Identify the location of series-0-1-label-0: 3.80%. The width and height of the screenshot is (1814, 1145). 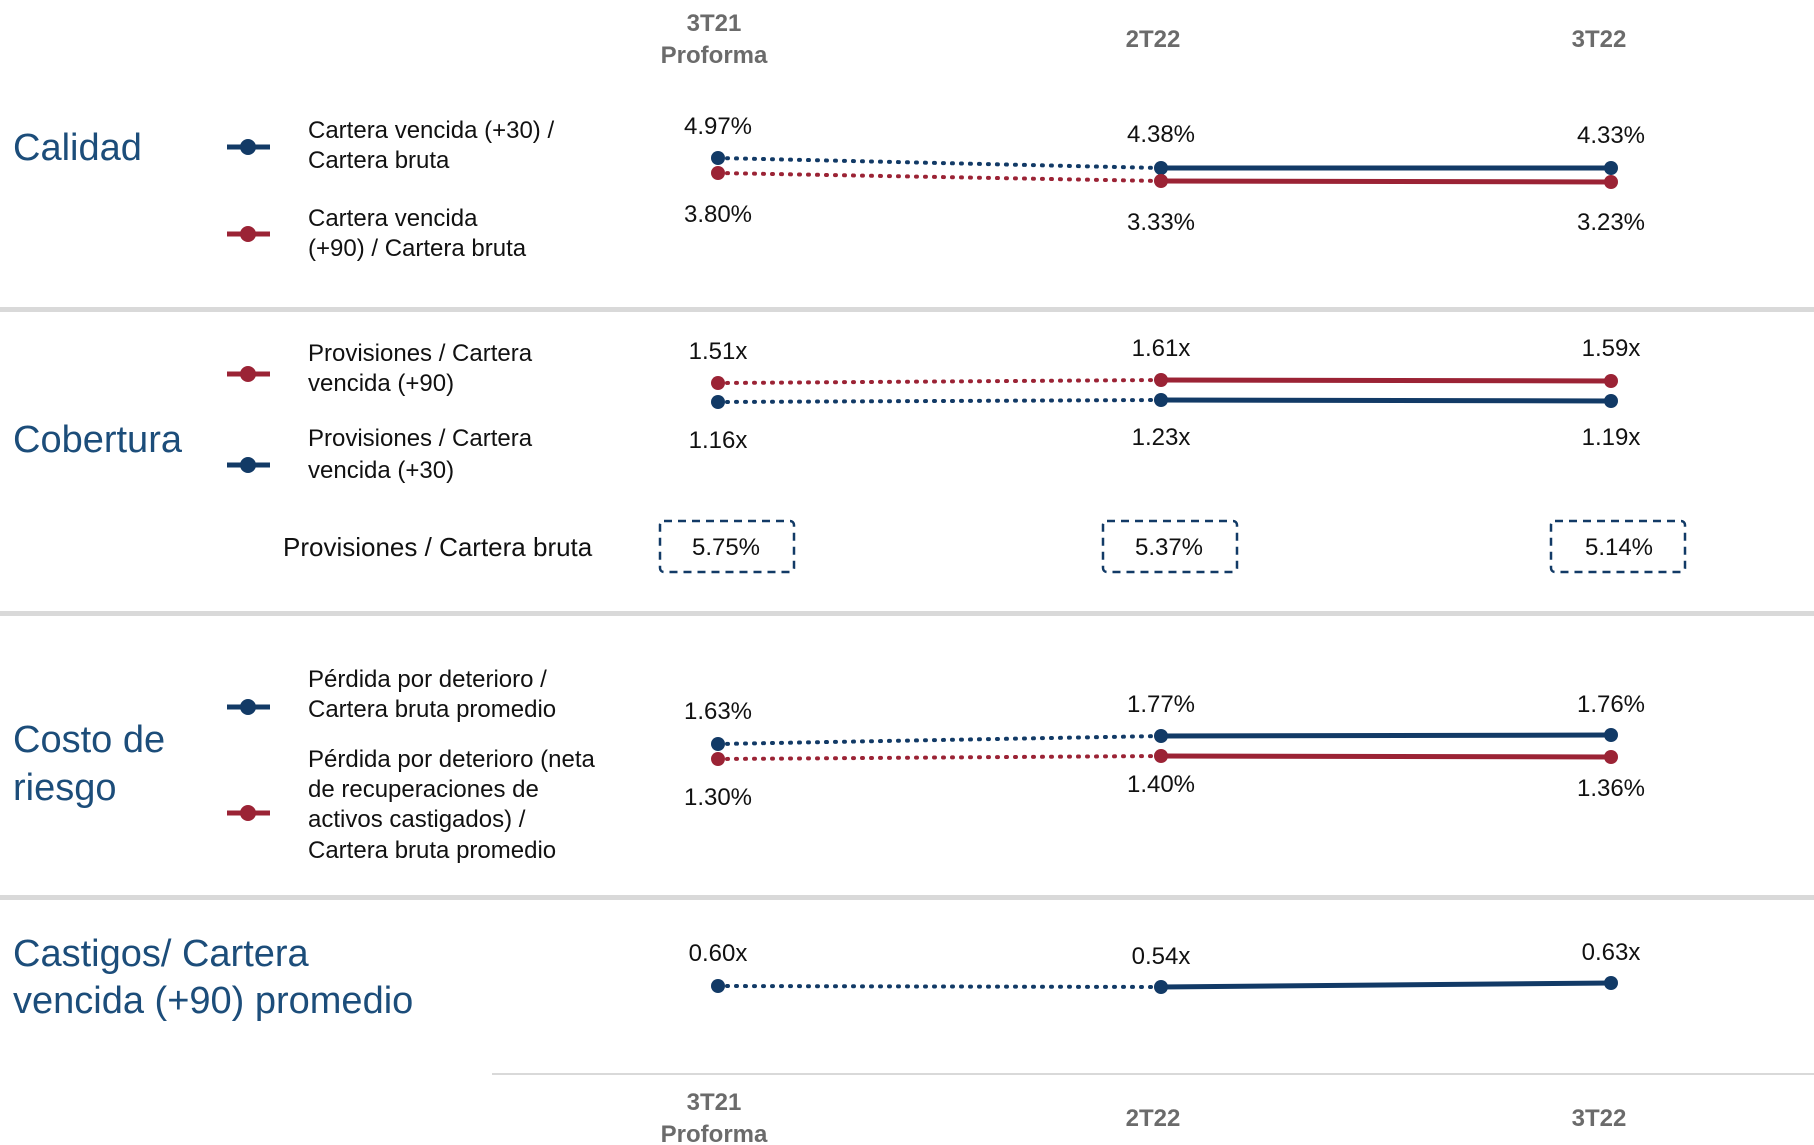
(718, 214).